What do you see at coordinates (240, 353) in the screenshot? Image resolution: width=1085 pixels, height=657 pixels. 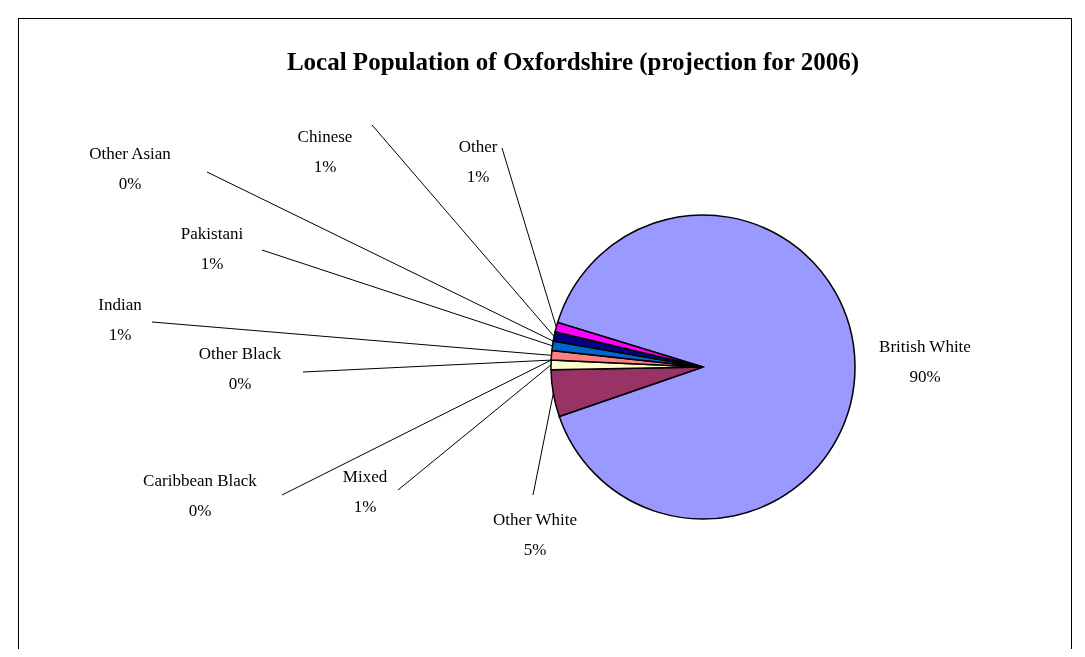 I see `category-label: Other Black` at bounding box center [240, 353].